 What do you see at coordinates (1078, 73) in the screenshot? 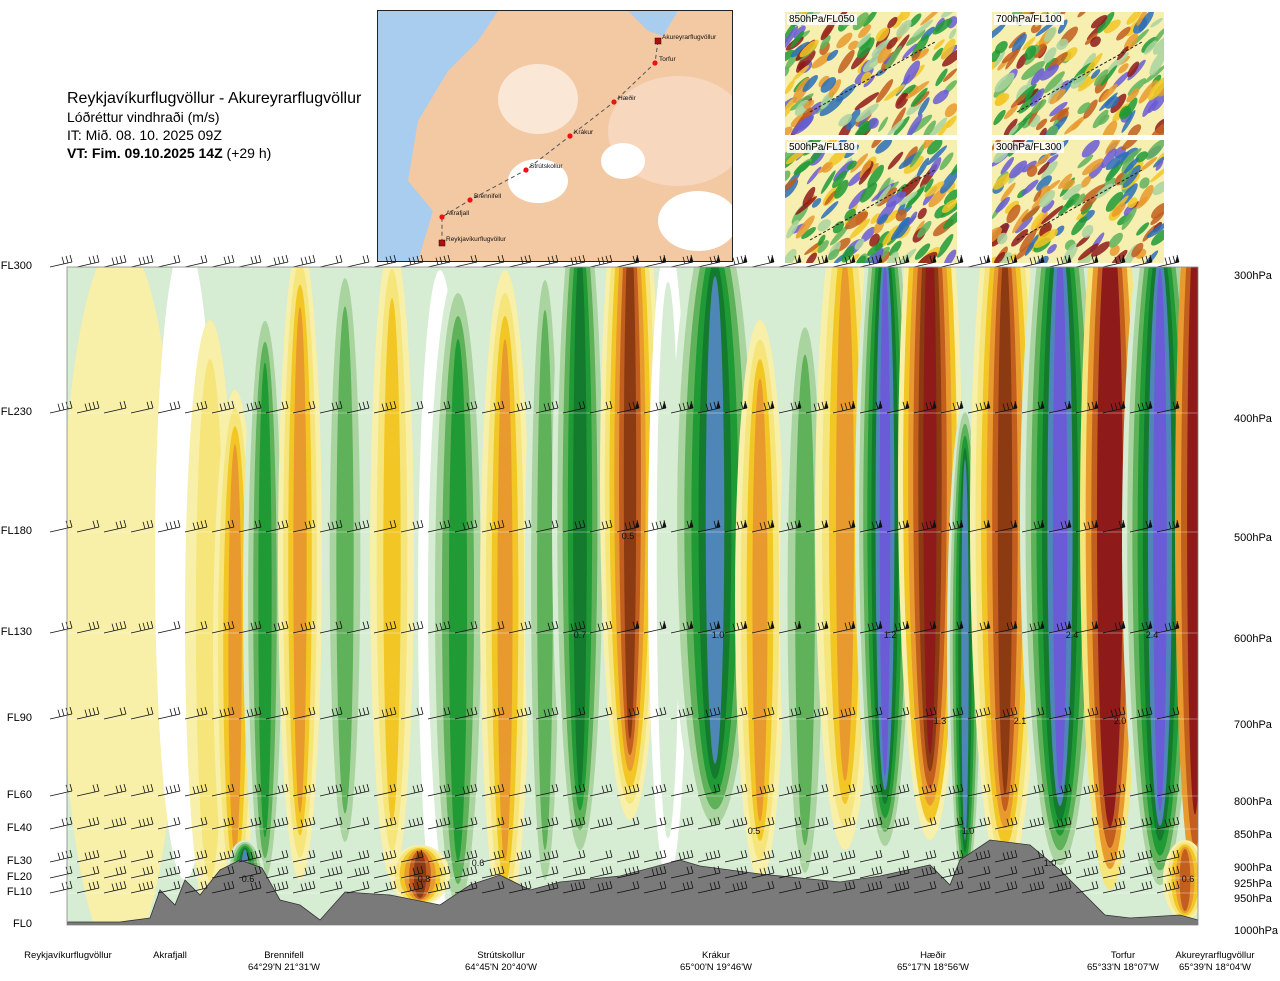
I see `thumbnail-700: 700hPa/FL100` at bounding box center [1078, 73].